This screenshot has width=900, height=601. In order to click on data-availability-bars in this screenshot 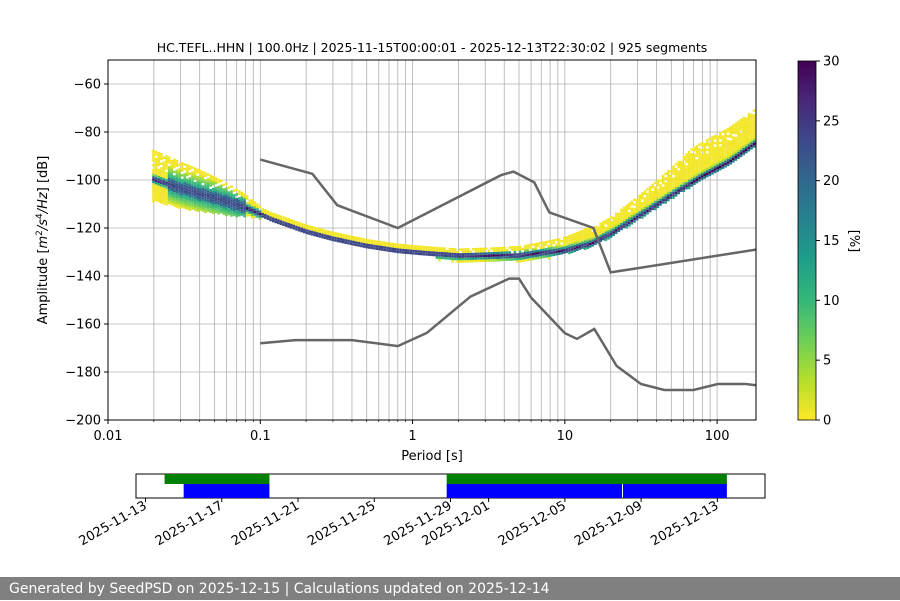, I will do `click(445, 486)`.